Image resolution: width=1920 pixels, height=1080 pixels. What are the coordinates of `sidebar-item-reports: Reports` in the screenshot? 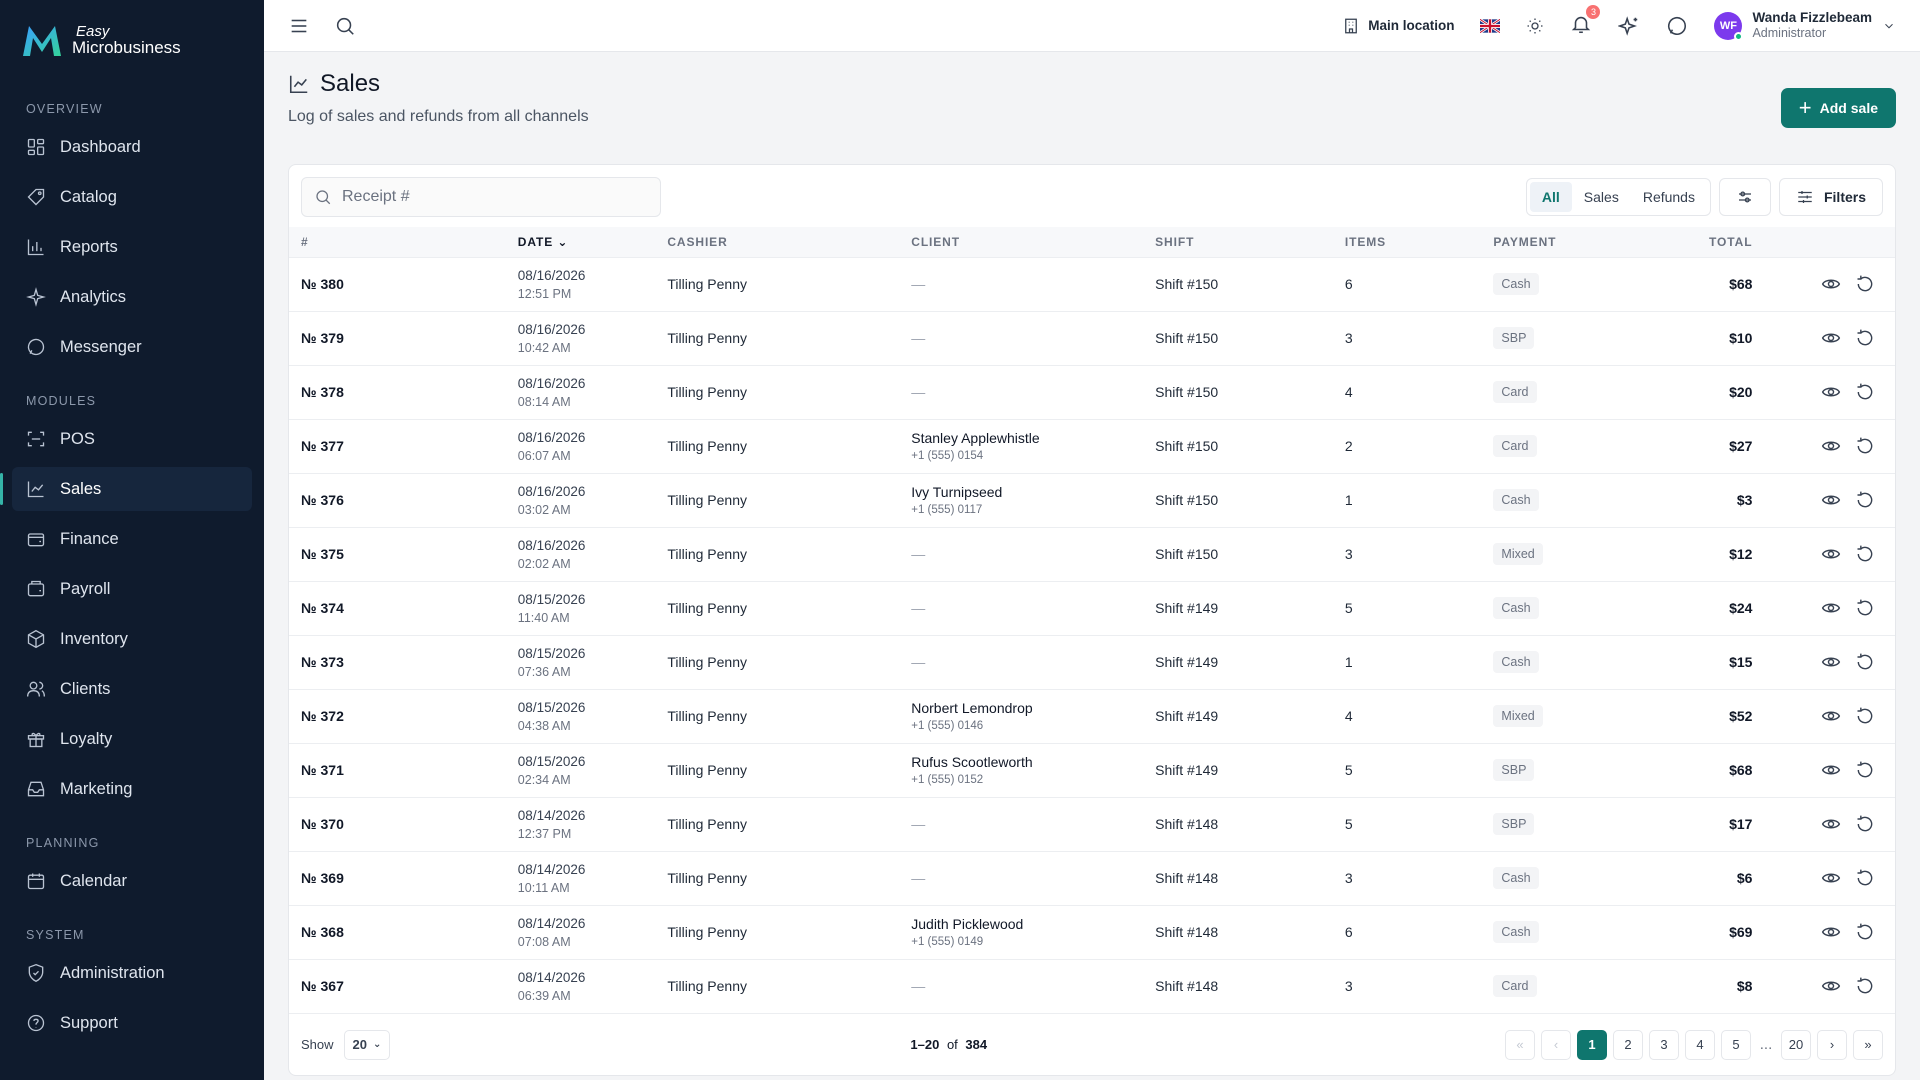 It's located at (132, 247).